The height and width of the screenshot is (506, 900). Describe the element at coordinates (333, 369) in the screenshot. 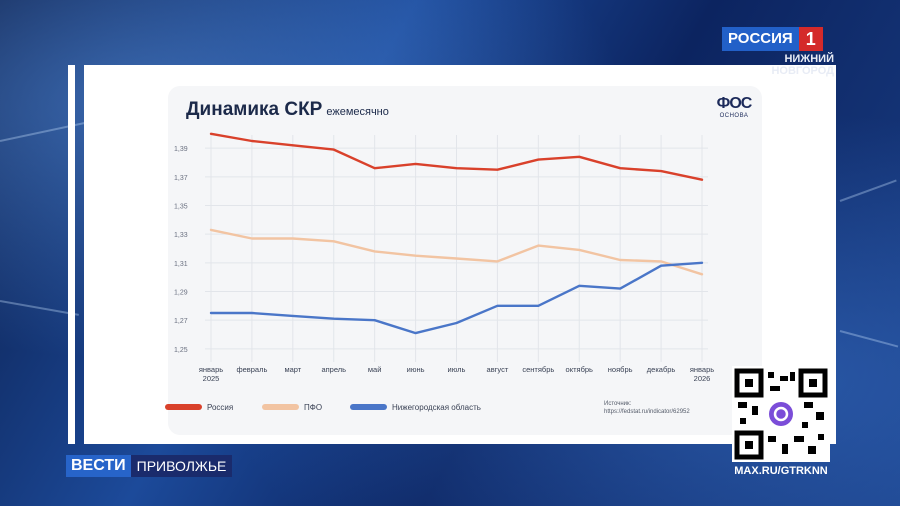

I see `x-tick-label: апрель` at that location.